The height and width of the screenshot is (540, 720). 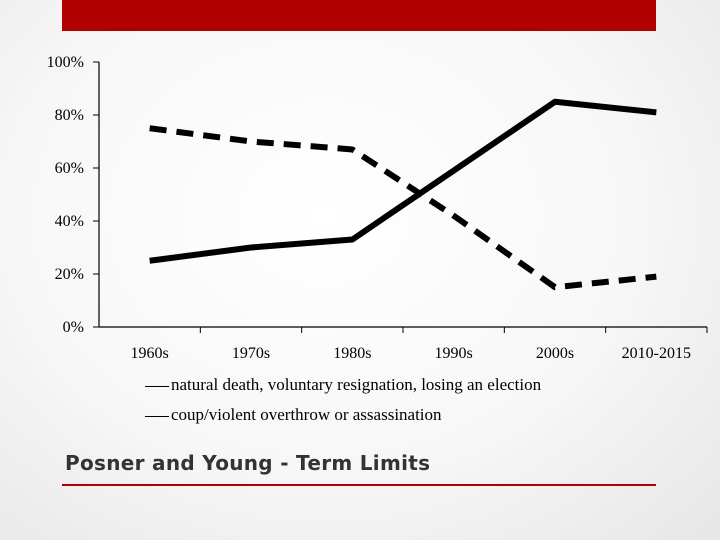 I want to click on x-tick-label: 2010-2015, so click(x=656, y=353).